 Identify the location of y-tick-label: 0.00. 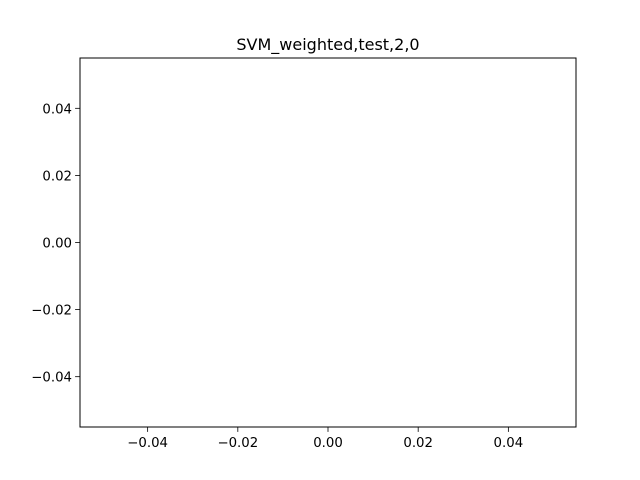
(57, 244).